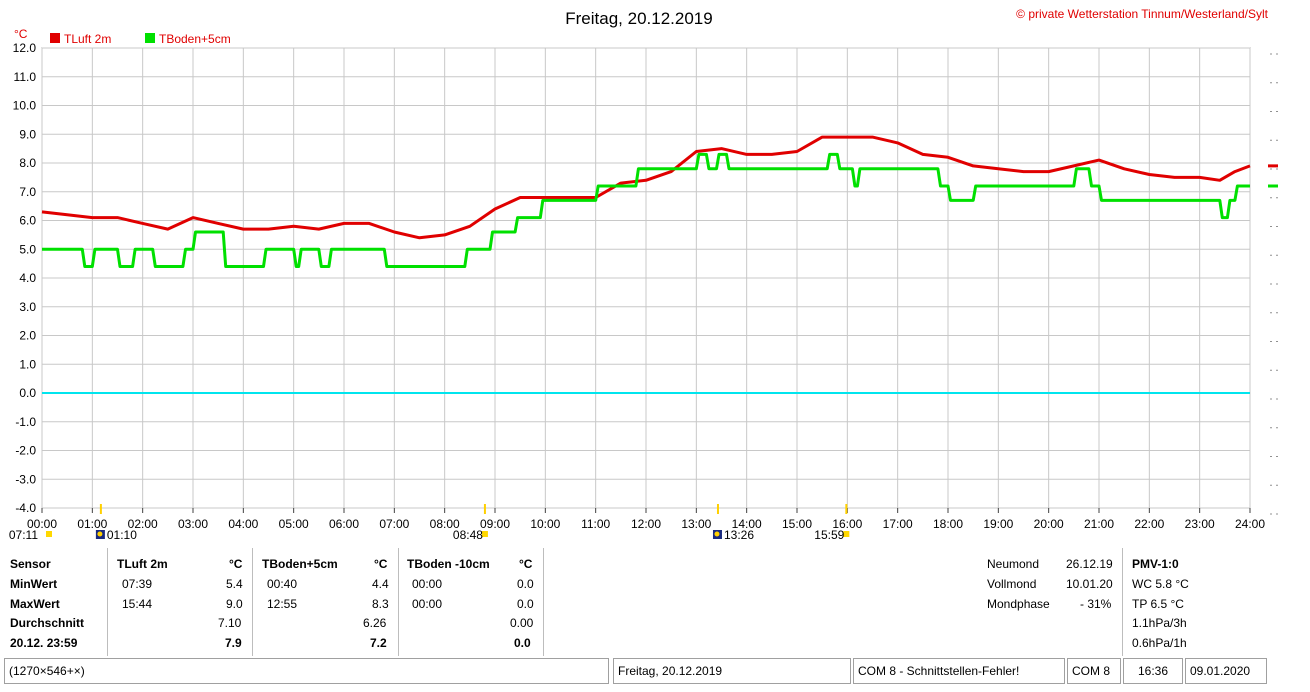  Describe the element at coordinates (898, 524) in the screenshot. I see `x-tick-label: 17:00` at that location.